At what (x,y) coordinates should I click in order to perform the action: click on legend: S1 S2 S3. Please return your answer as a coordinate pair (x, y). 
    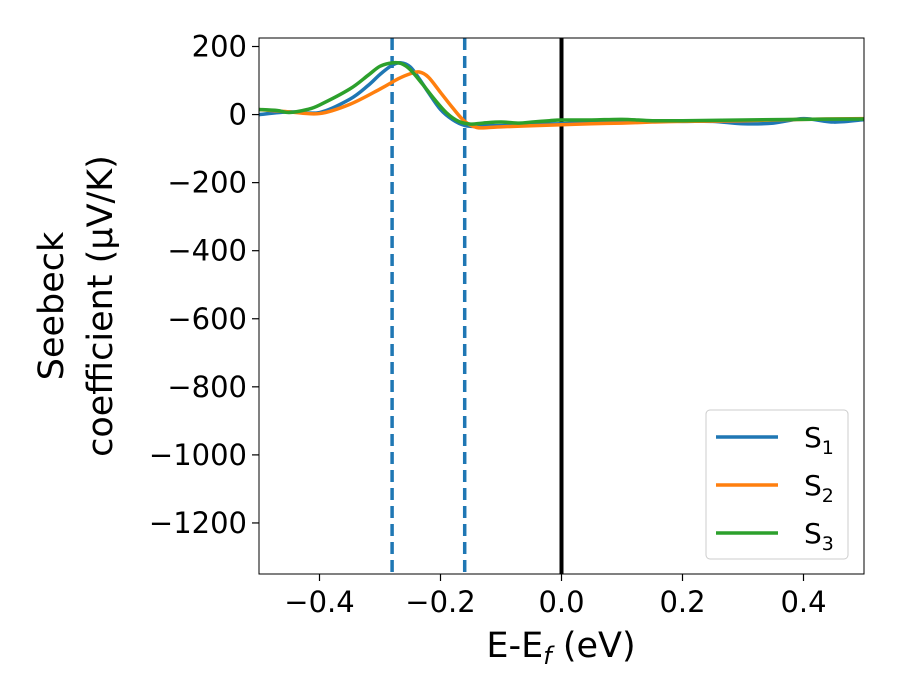
    Looking at the image, I should click on (777, 484).